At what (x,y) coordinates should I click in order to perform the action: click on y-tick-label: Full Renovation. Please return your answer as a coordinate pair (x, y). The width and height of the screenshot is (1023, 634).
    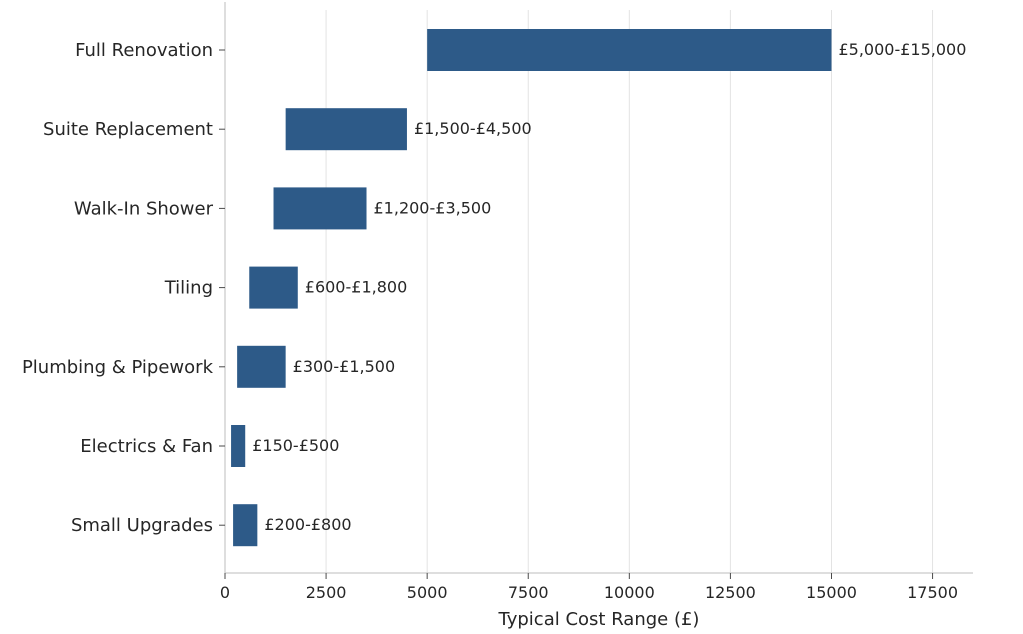
    Looking at the image, I should click on (144, 50).